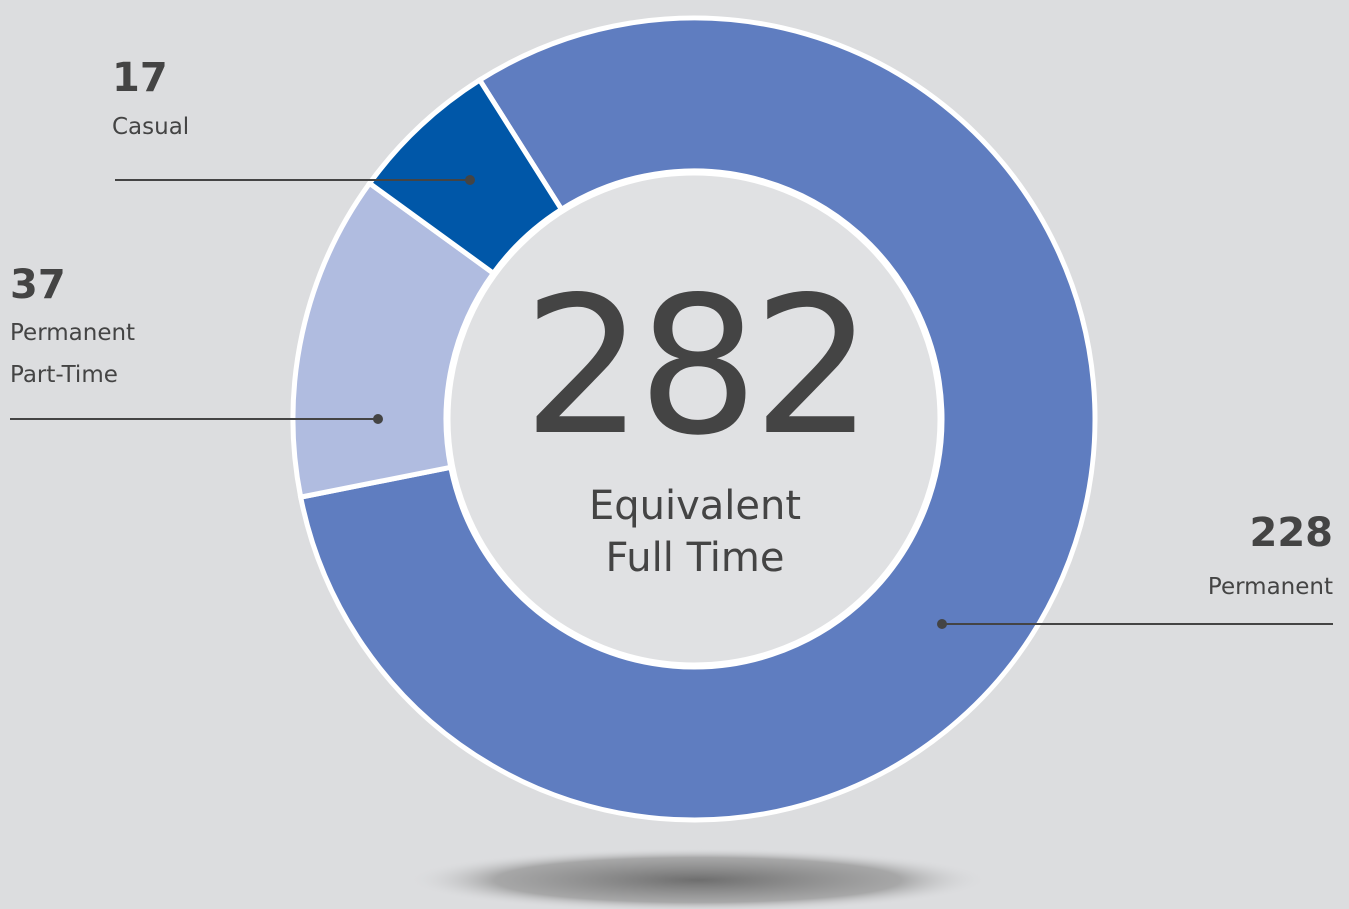 The image size is (1349, 909). What do you see at coordinates (698, 878) in the screenshot?
I see `shadow` at bounding box center [698, 878].